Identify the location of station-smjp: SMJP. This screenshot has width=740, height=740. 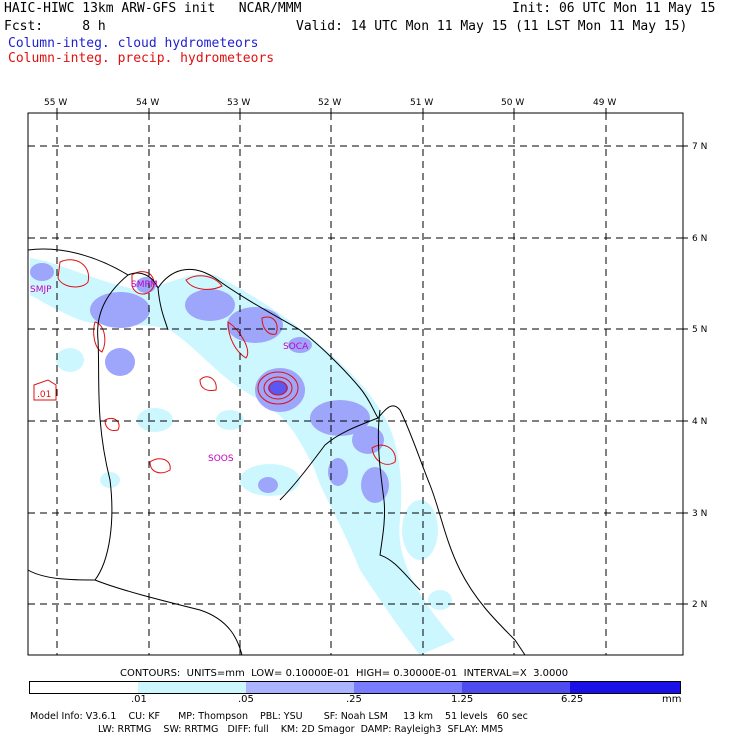
(41, 290).